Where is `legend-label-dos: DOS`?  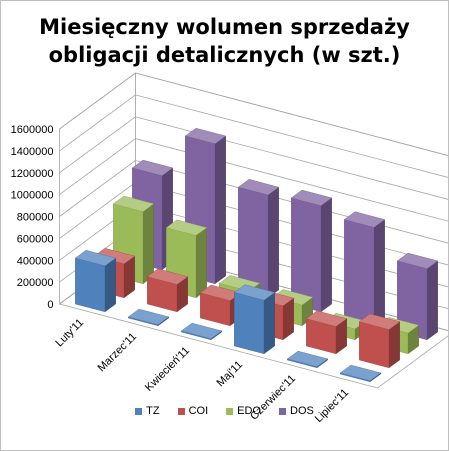 legend-label-dos: DOS is located at coordinates (302, 411).